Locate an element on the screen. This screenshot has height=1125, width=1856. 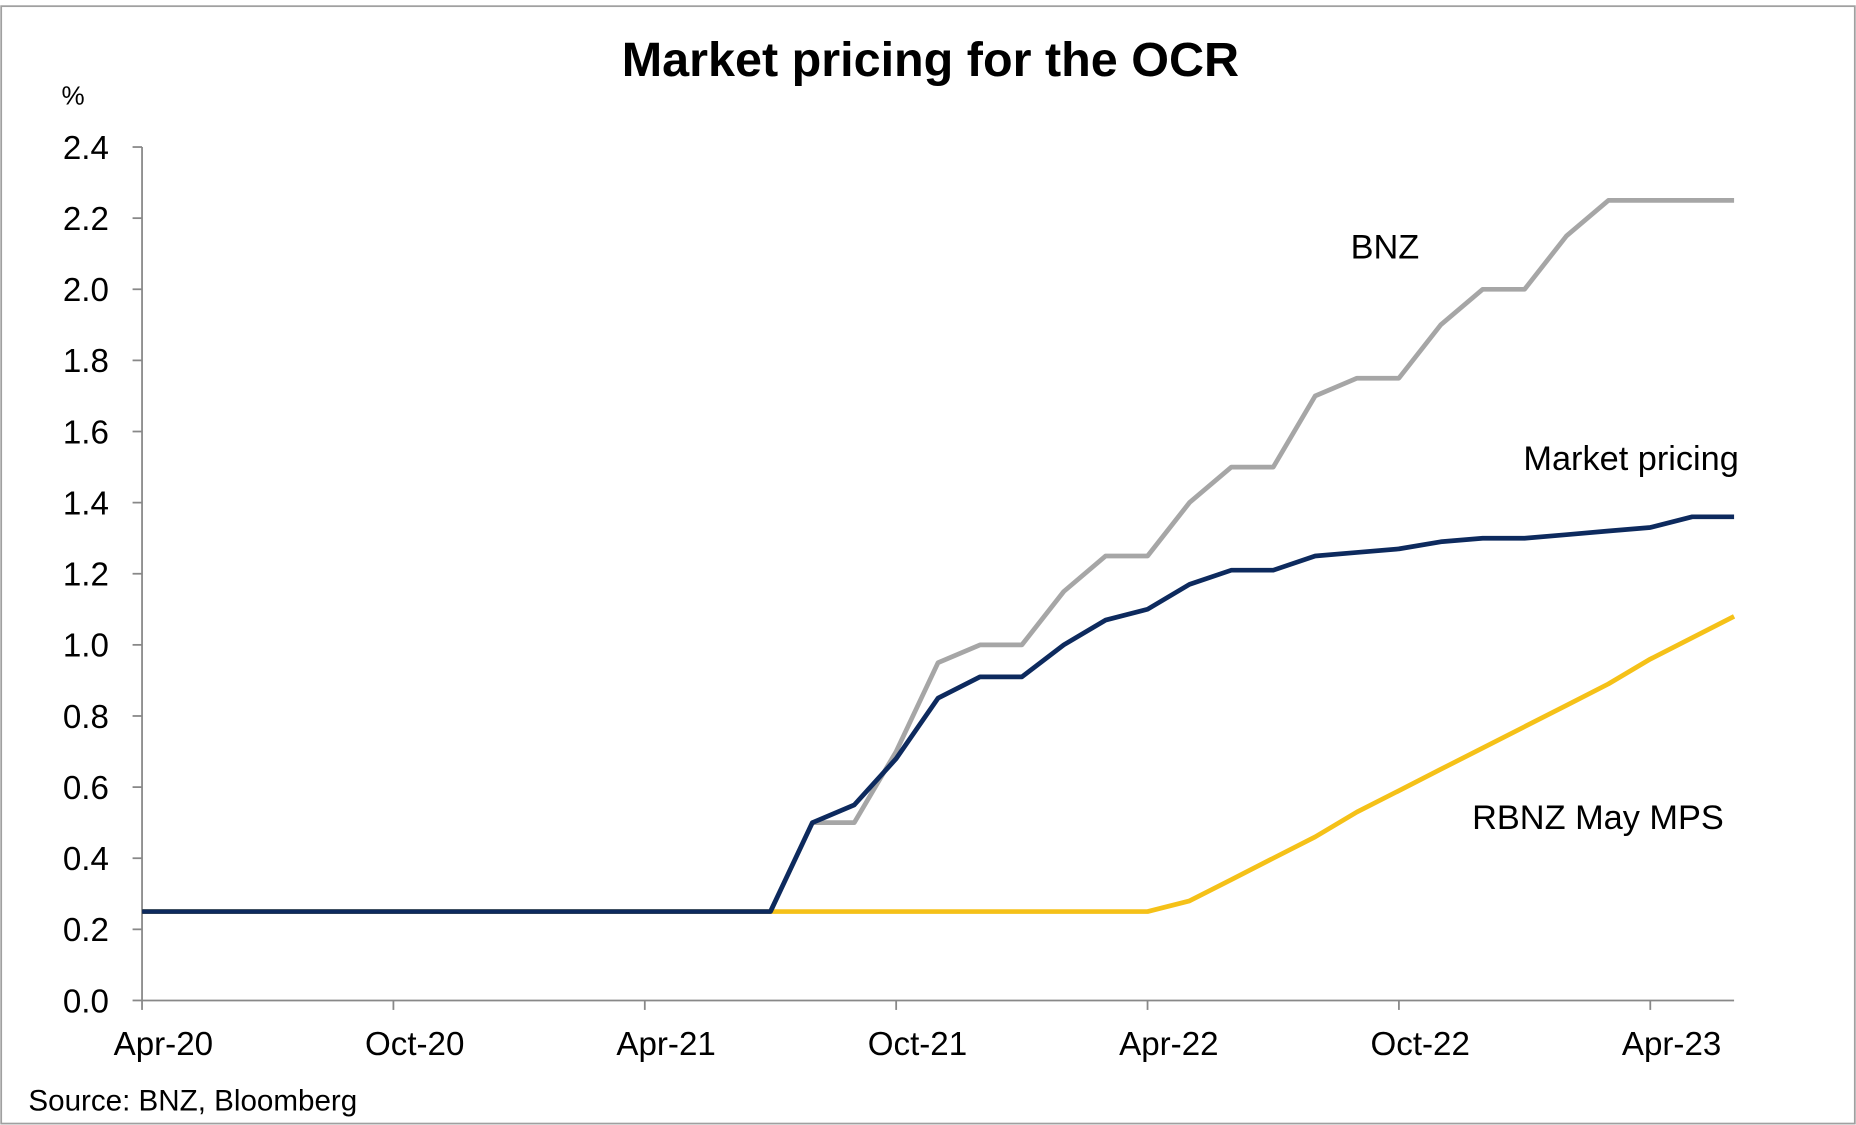
y-unit: % is located at coordinates (73, 95).